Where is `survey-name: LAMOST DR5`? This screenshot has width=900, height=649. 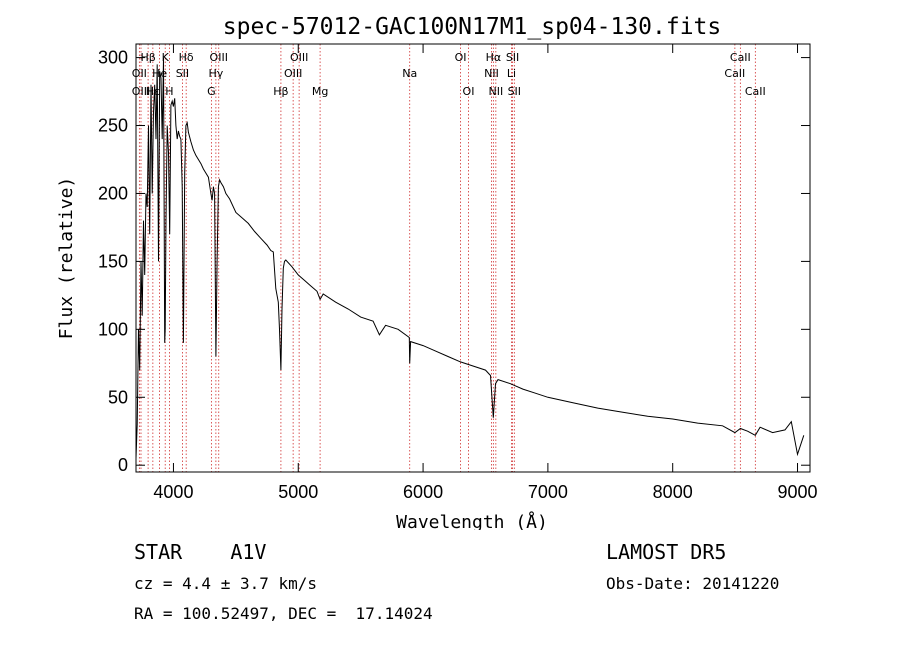 survey-name: LAMOST DR5 is located at coordinates (666, 552).